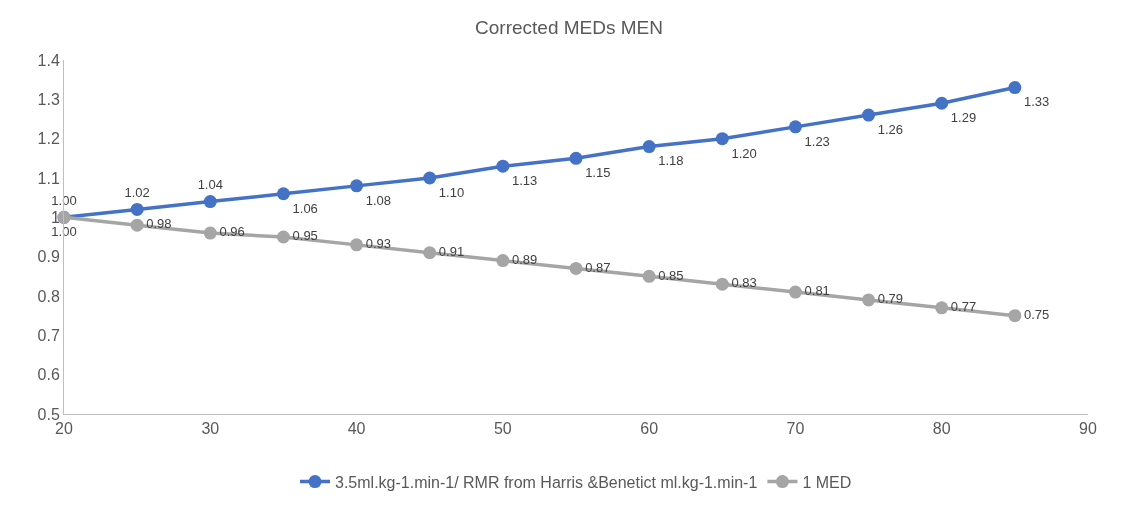 This screenshot has width=1138, height=510. What do you see at coordinates (451, 251) in the screenshot?
I see `data-label: 0.91` at bounding box center [451, 251].